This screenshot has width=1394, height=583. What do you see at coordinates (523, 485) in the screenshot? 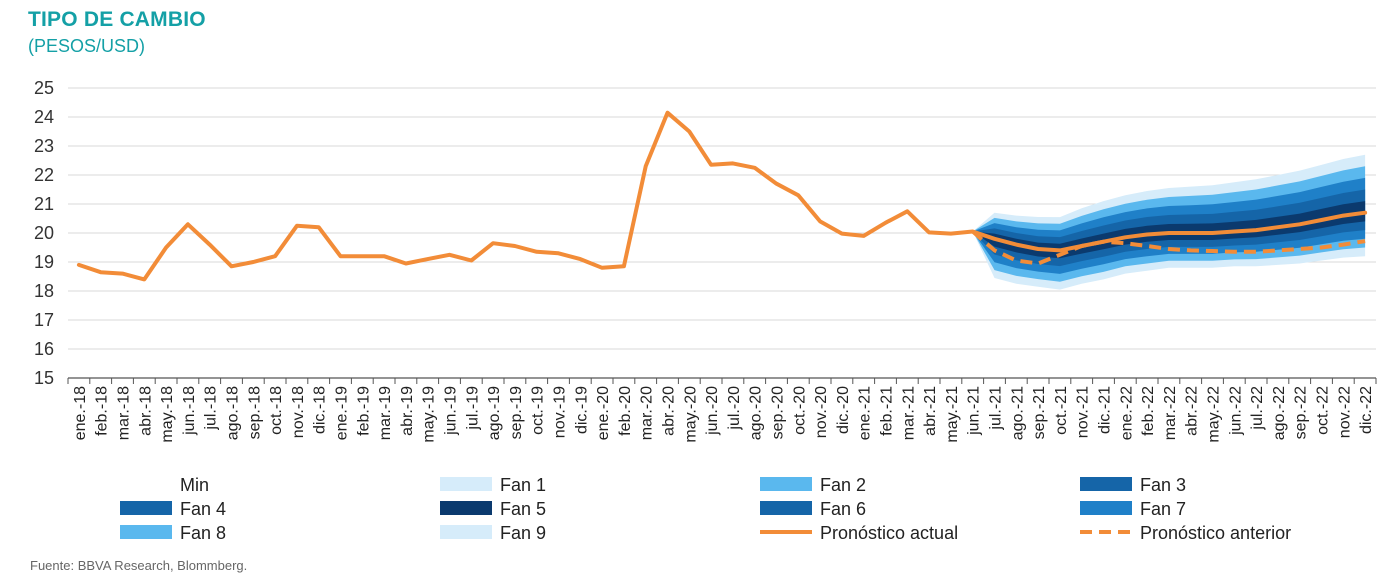
I see `legend-label: Fan 1` at bounding box center [523, 485].